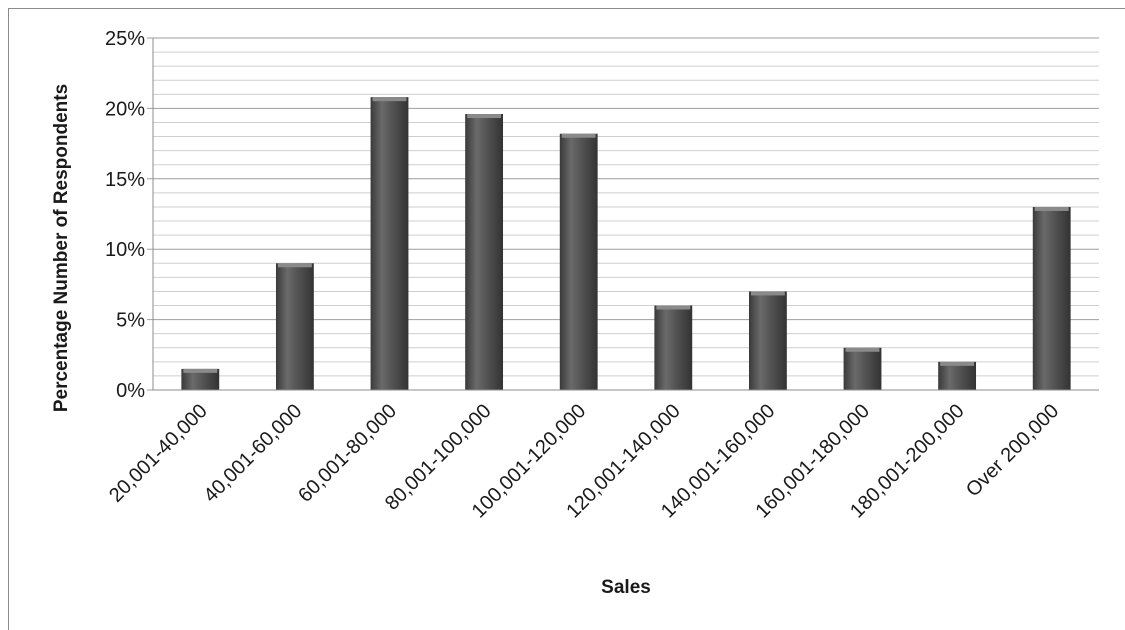 The width and height of the screenshot is (1125, 630). I want to click on y-axis-title: Percentage Number of Respondents, so click(61, 248).